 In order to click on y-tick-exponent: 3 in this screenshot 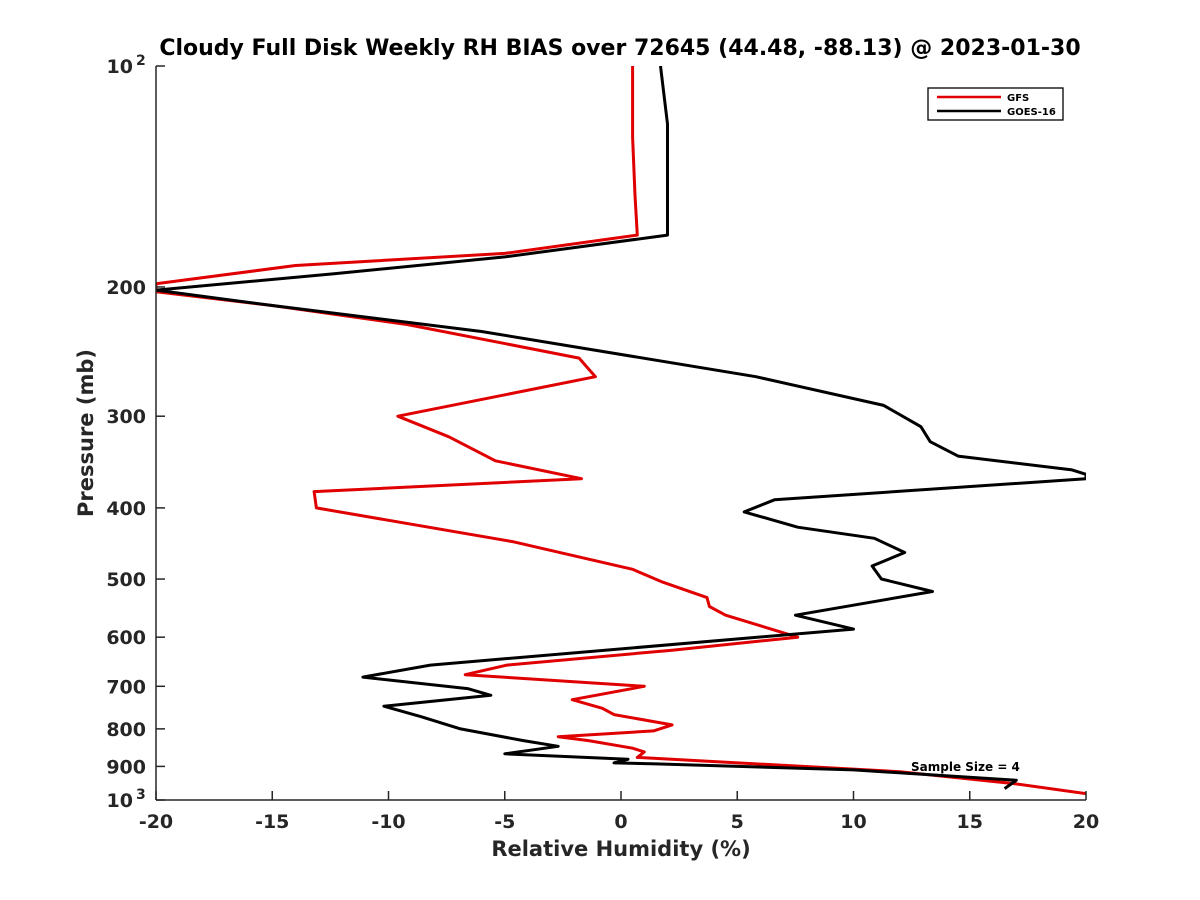, I will do `click(141, 795)`.